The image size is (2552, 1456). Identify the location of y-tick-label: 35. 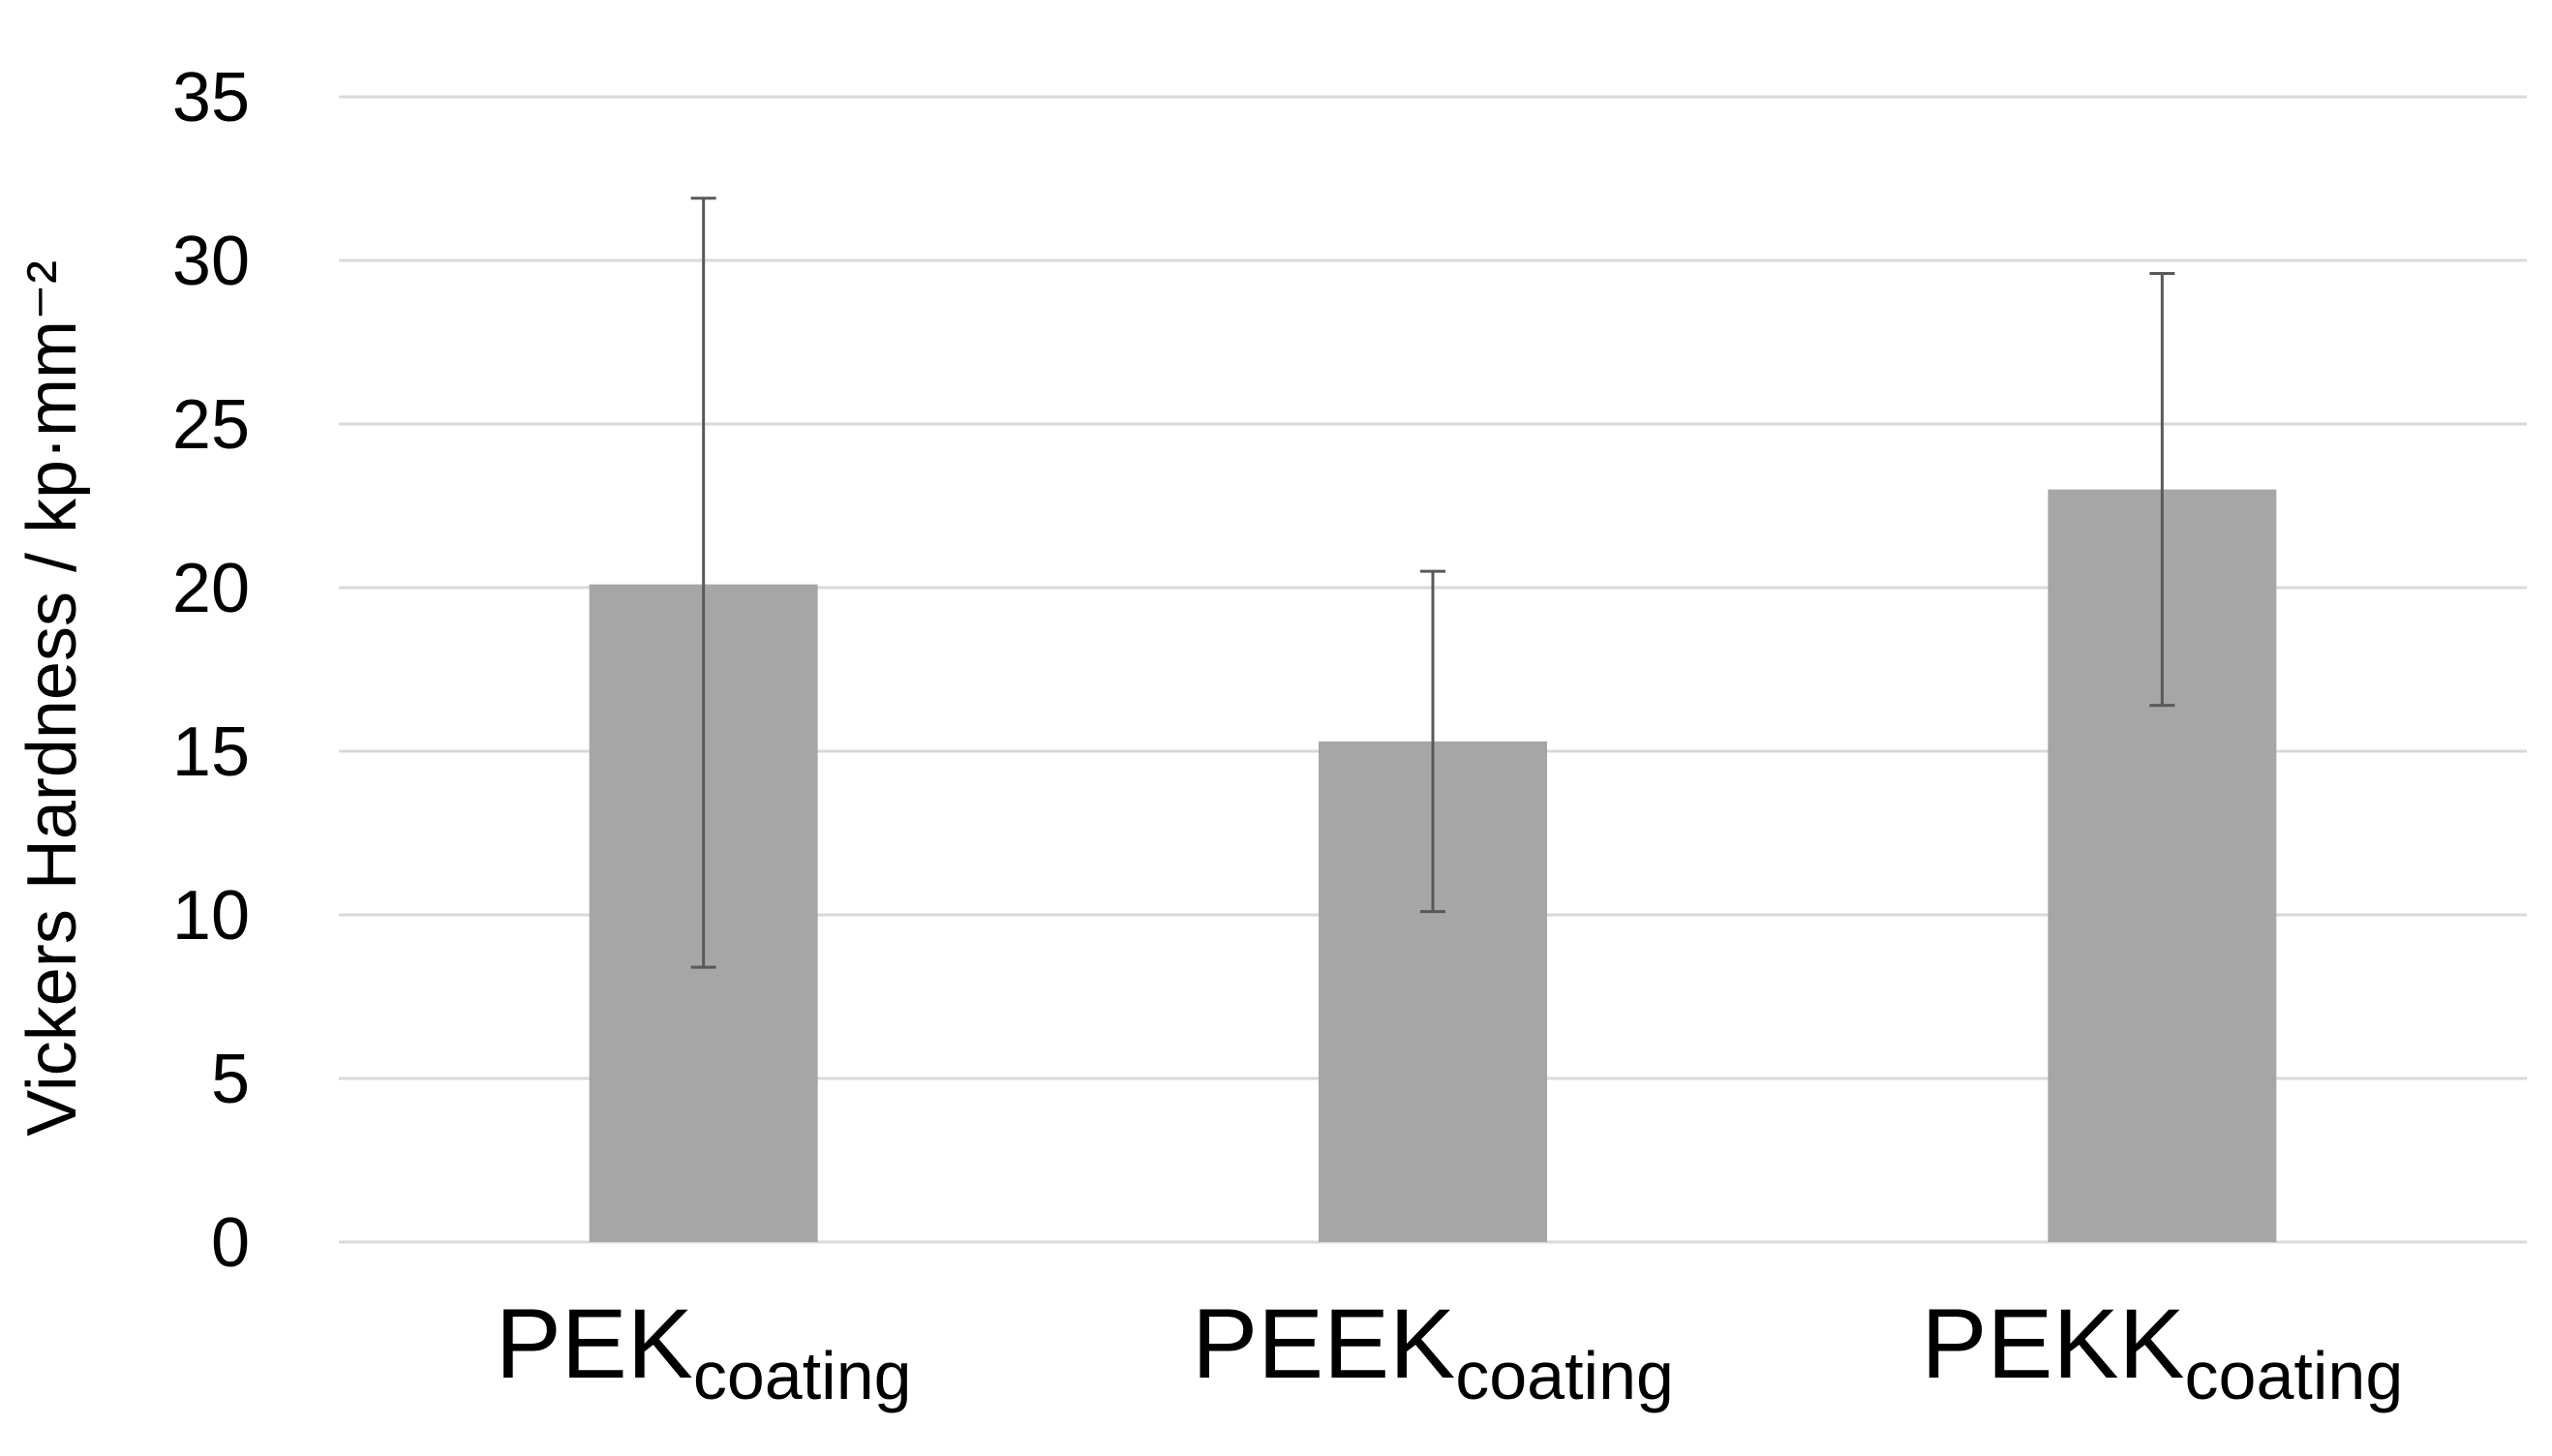
(211, 98).